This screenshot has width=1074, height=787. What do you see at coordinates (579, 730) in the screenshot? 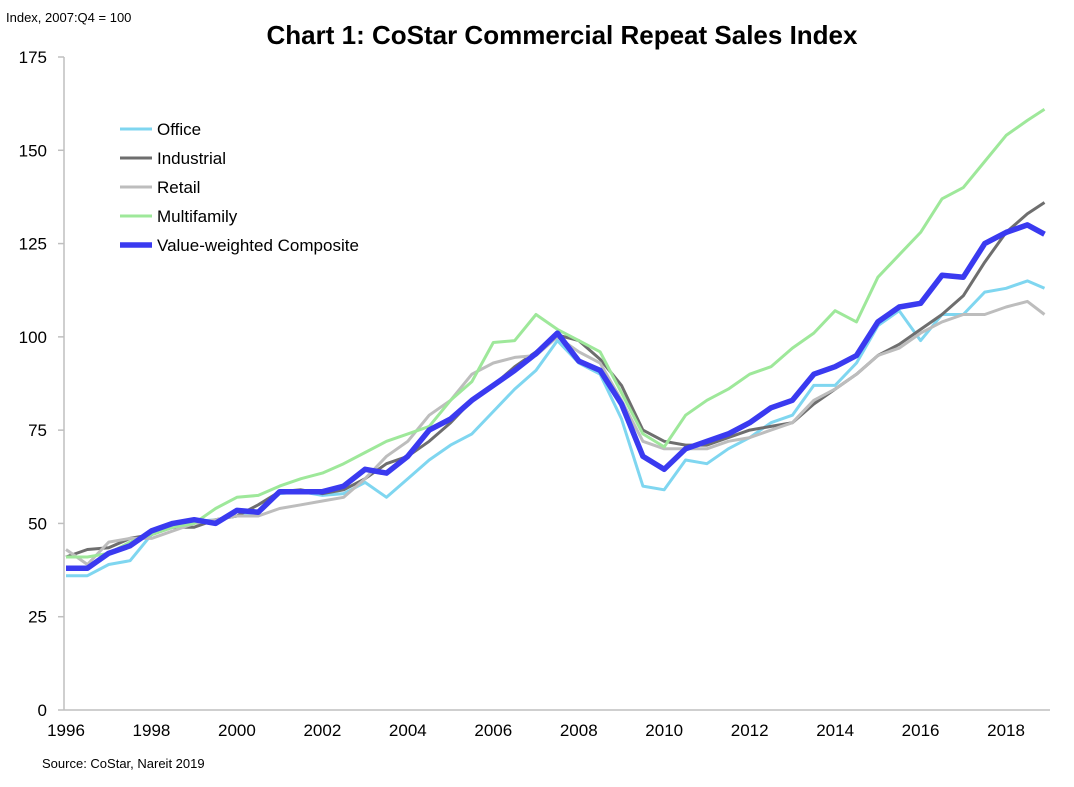
I see `x-tick-label: 2008` at bounding box center [579, 730].